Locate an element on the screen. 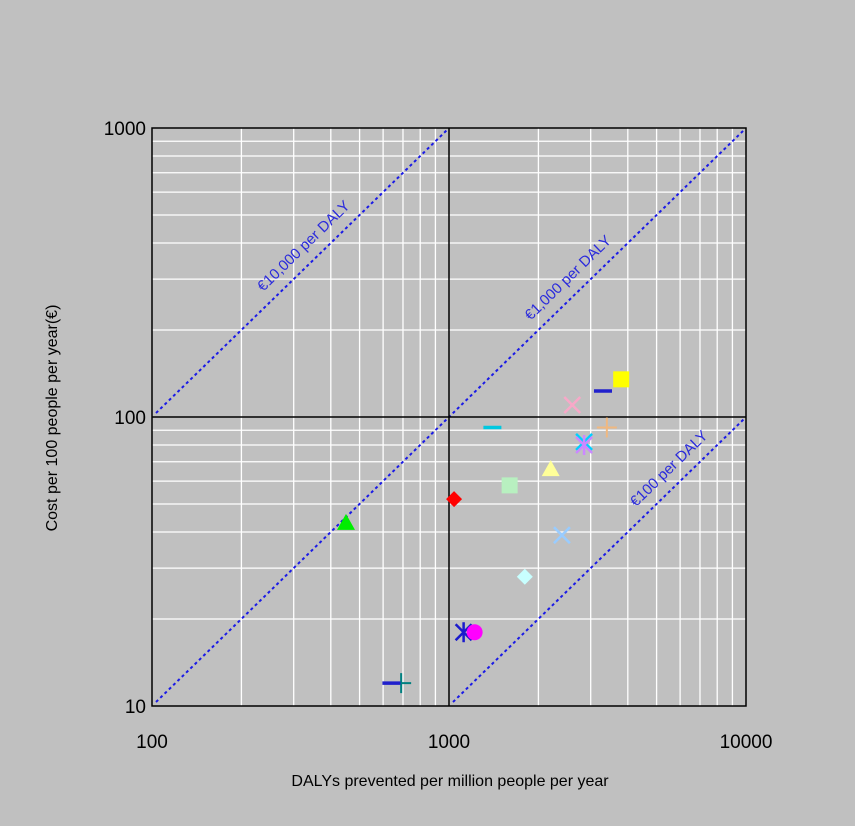  y-tick-label: 1000 is located at coordinates (125, 129).